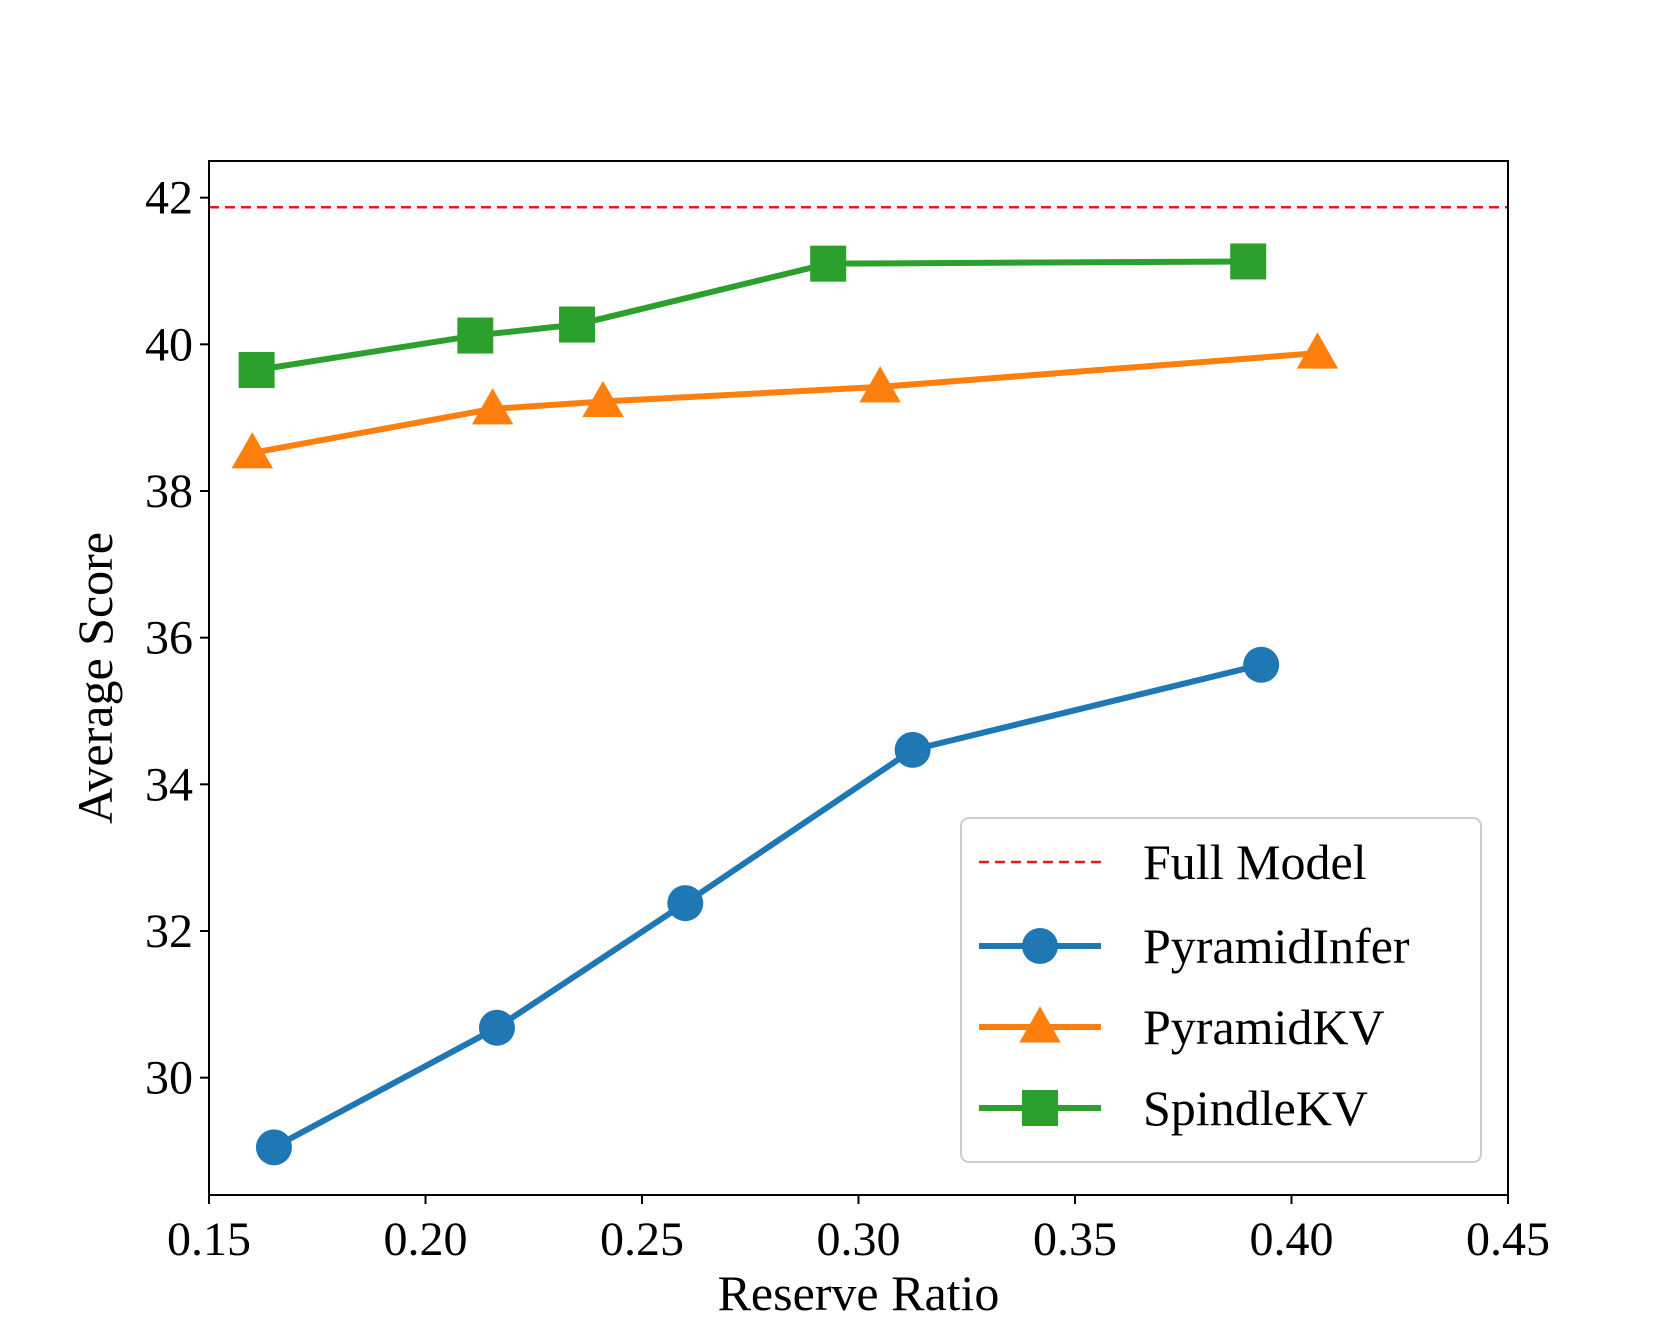 The width and height of the screenshot is (1661, 1329). Describe the element at coordinates (426, 1239) in the screenshot. I see `x-tick-label: 0.20` at that location.